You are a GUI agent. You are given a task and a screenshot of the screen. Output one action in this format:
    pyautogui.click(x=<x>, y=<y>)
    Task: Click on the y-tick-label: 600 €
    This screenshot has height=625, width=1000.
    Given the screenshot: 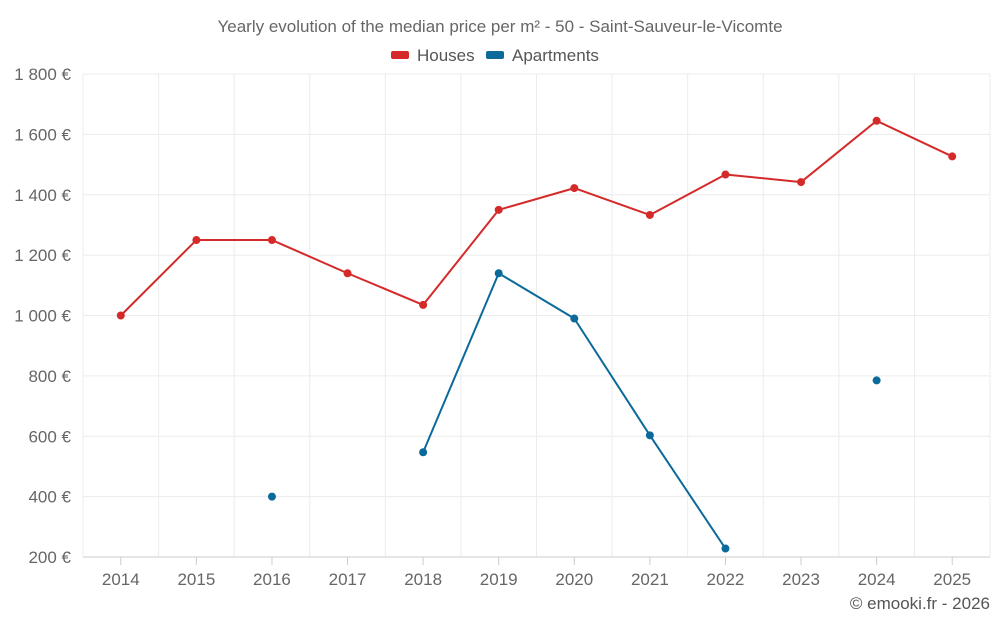 What is the action you would take?
    pyautogui.click(x=49, y=436)
    